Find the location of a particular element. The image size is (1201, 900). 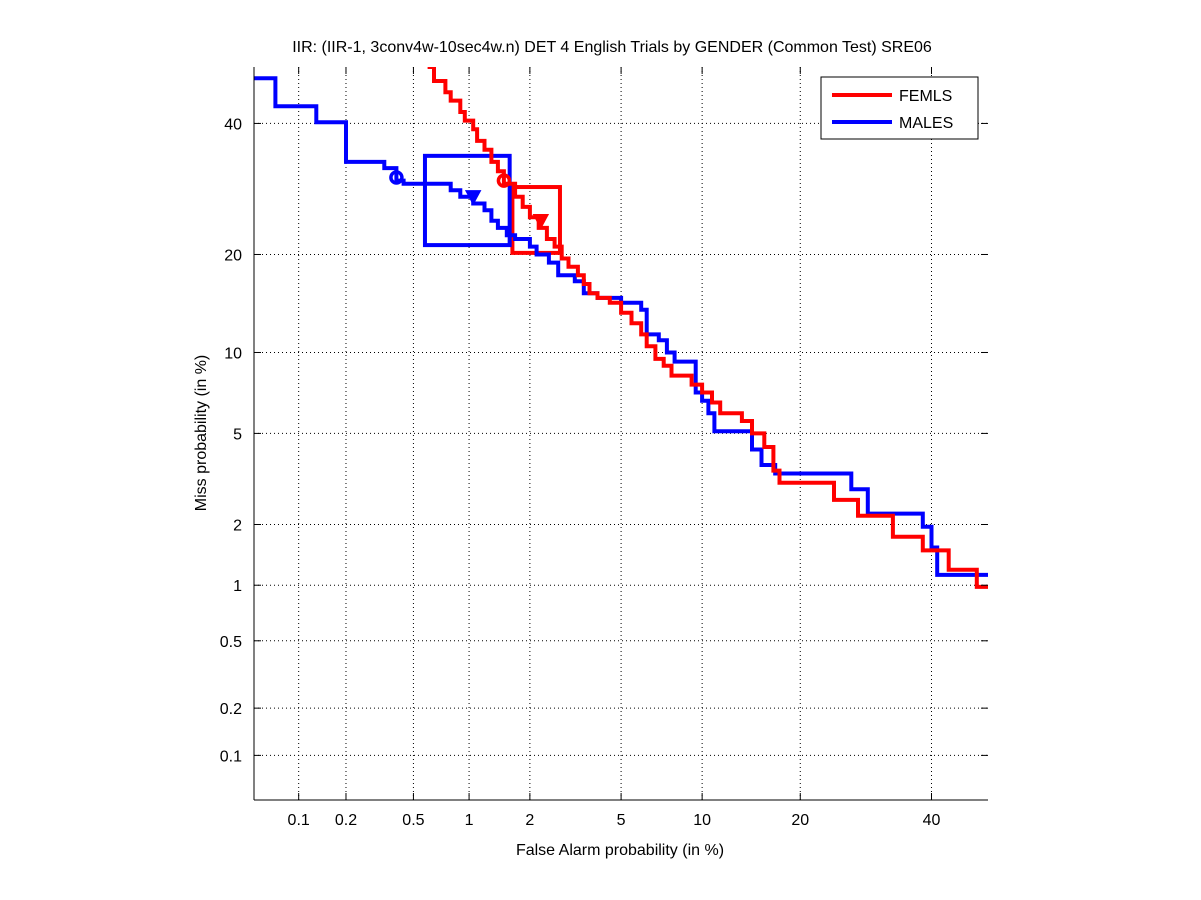

series-markers is located at coordinates (469, 200).